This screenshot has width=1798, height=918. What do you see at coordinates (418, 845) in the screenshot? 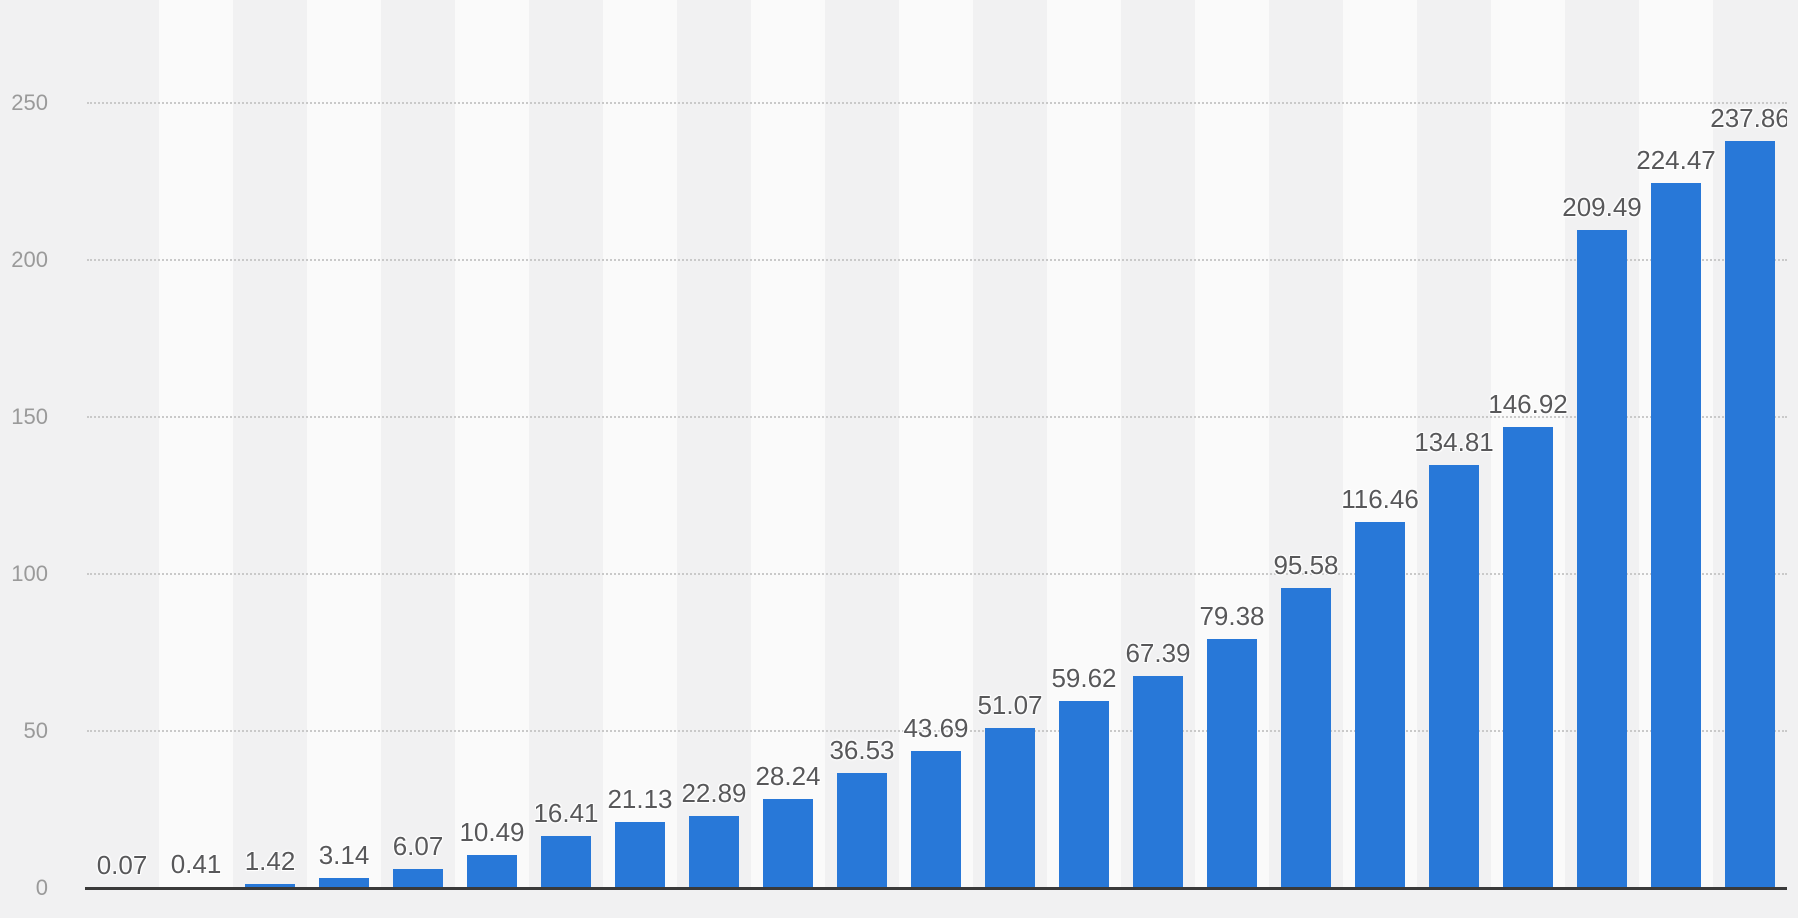
I see `bar-value-label: 6.07` at bounding box center [418, 845].